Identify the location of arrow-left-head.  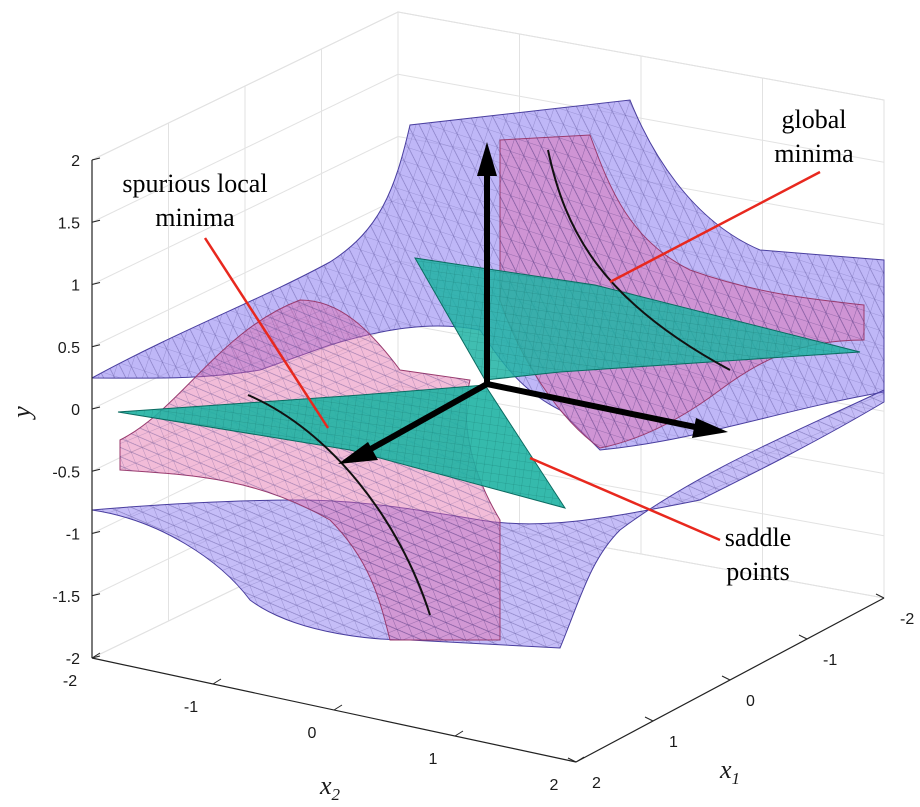
(358, 453).